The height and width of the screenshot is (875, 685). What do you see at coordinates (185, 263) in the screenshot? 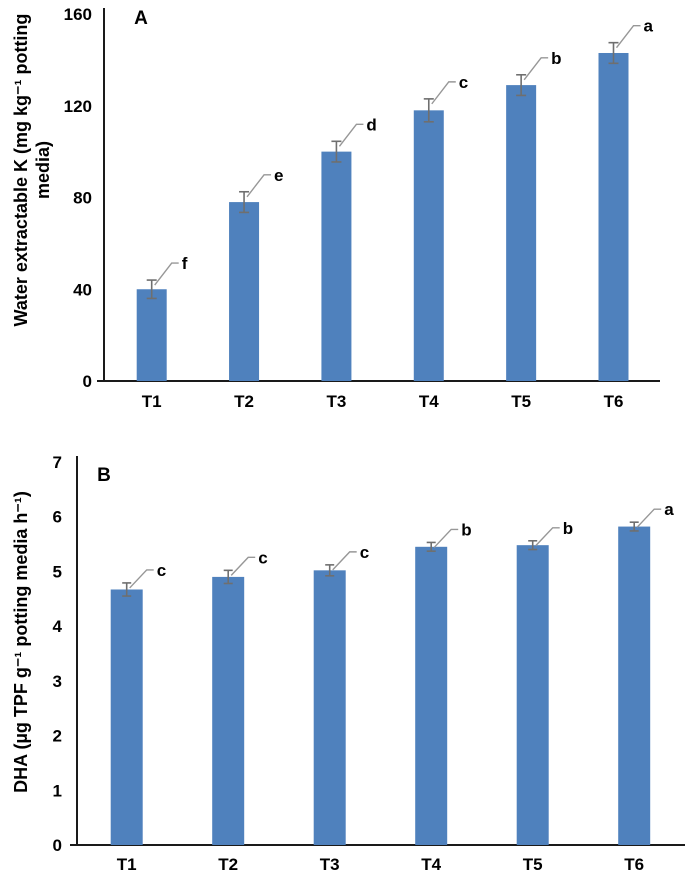
I see `sig-letter: f` at bounding box center [185, 263].